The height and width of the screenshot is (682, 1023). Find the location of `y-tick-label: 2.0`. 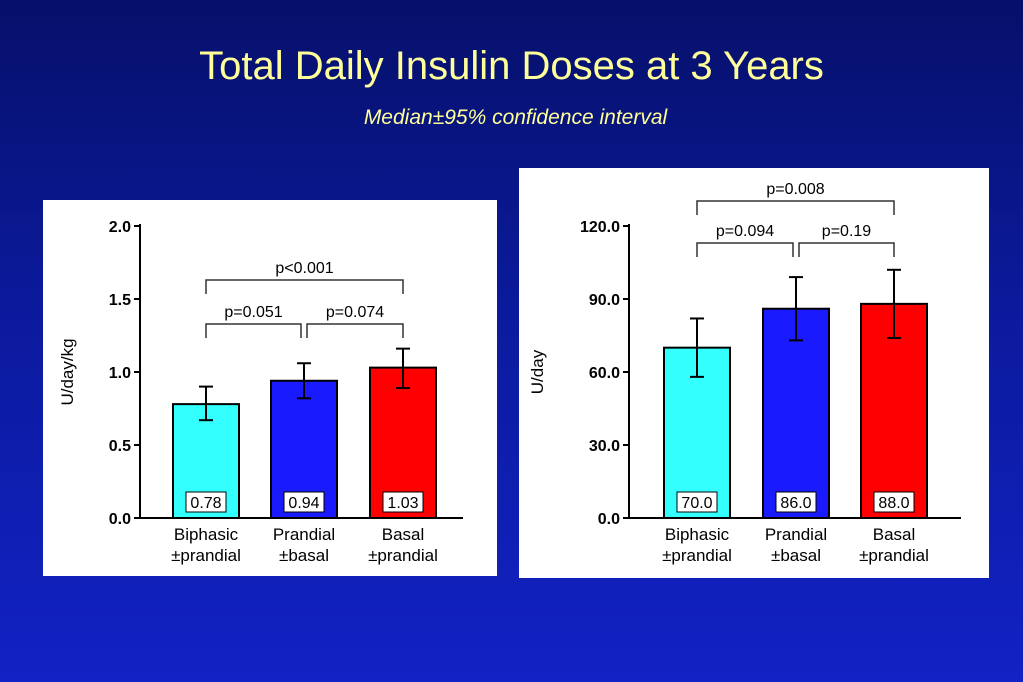

y-tick-label: 2.0 is located at coordinates (120, 227).